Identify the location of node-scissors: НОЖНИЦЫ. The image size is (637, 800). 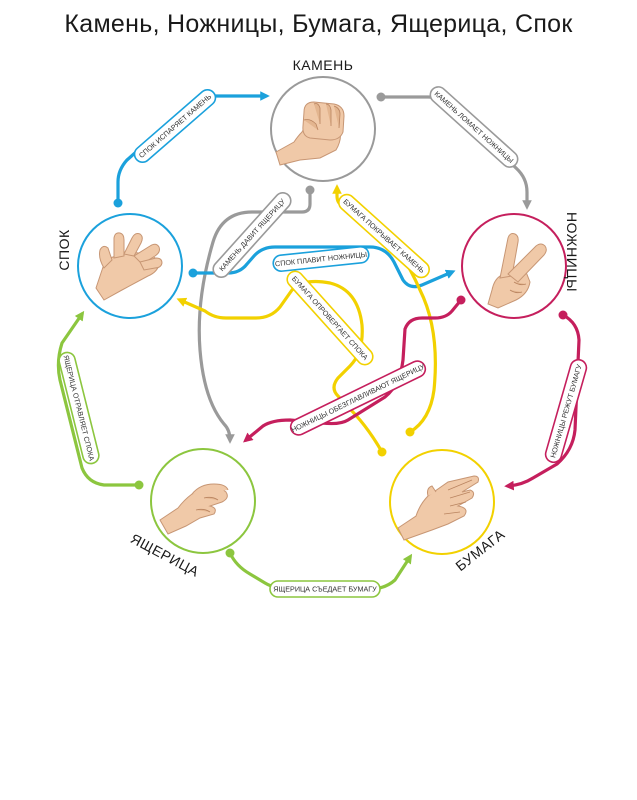
(520, 265).